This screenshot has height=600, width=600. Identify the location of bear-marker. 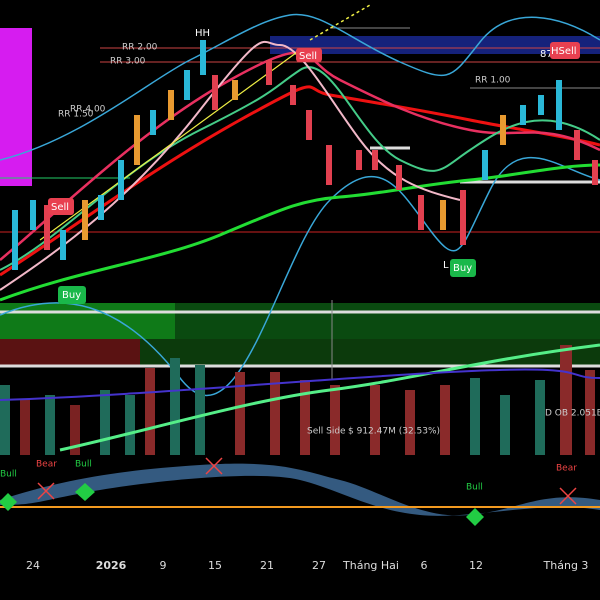
(307, 481).